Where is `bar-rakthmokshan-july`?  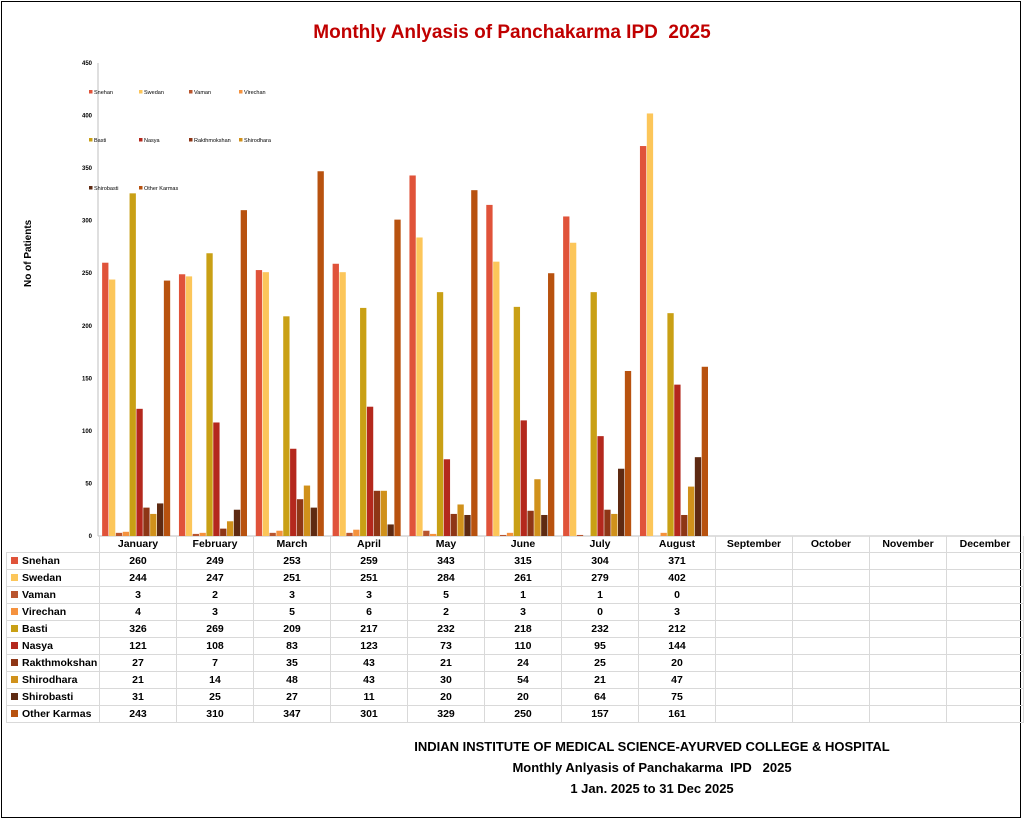
bar-rakthmokshan-july is located at coordinates (607, 522).